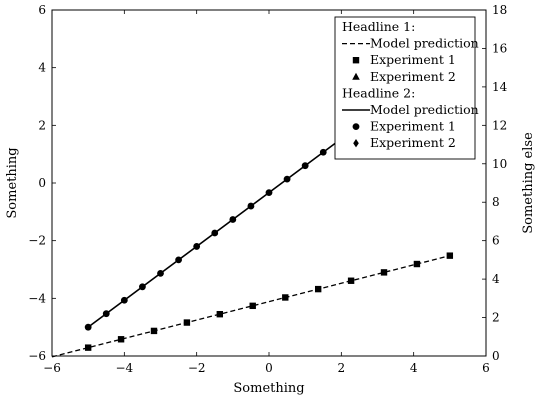  What do you see at coordinates (269, 368) in the screenshot?
I see `x-tick-label: 0` at bounding box center [269, 368].